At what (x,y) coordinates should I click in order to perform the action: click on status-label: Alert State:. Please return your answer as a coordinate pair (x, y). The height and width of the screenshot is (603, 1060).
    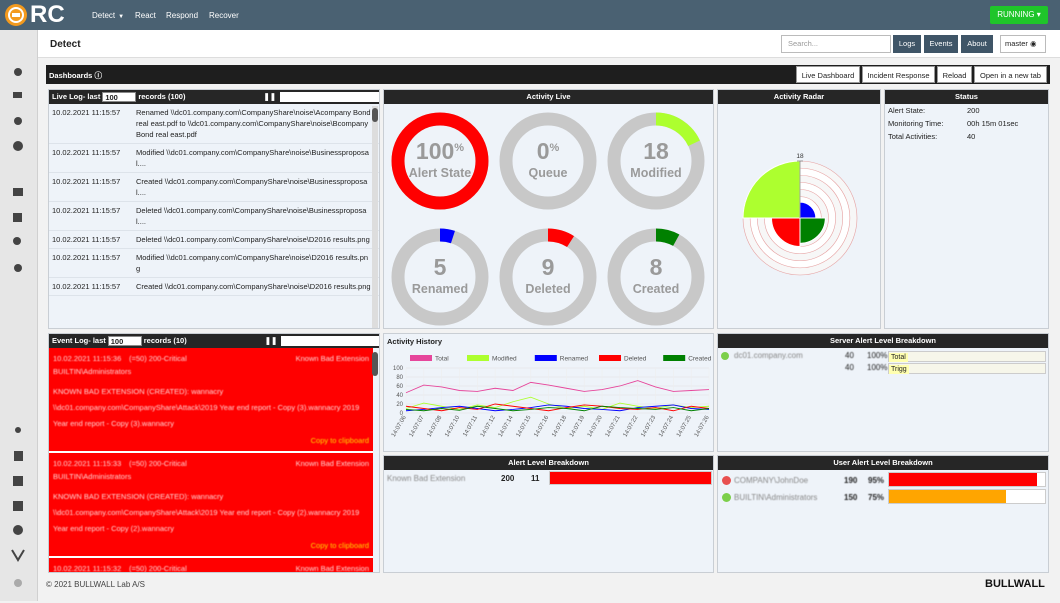
    Looking at the image, I should click on (907, 110).